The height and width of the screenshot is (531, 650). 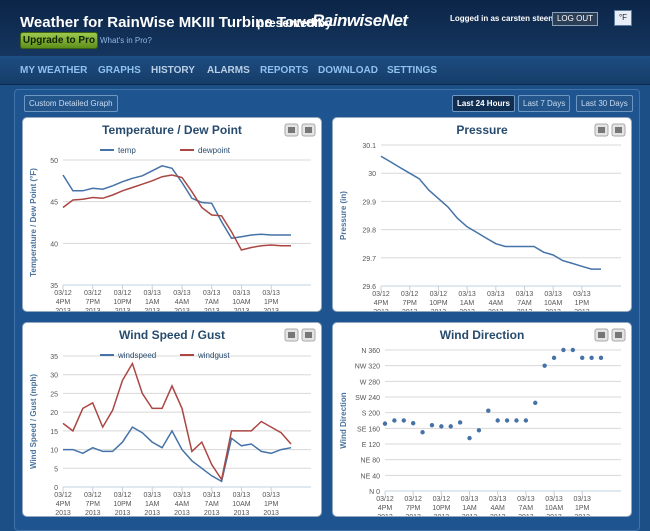 I want to click on brand-logo: RainwiseNet, so click(x=360, y=20).